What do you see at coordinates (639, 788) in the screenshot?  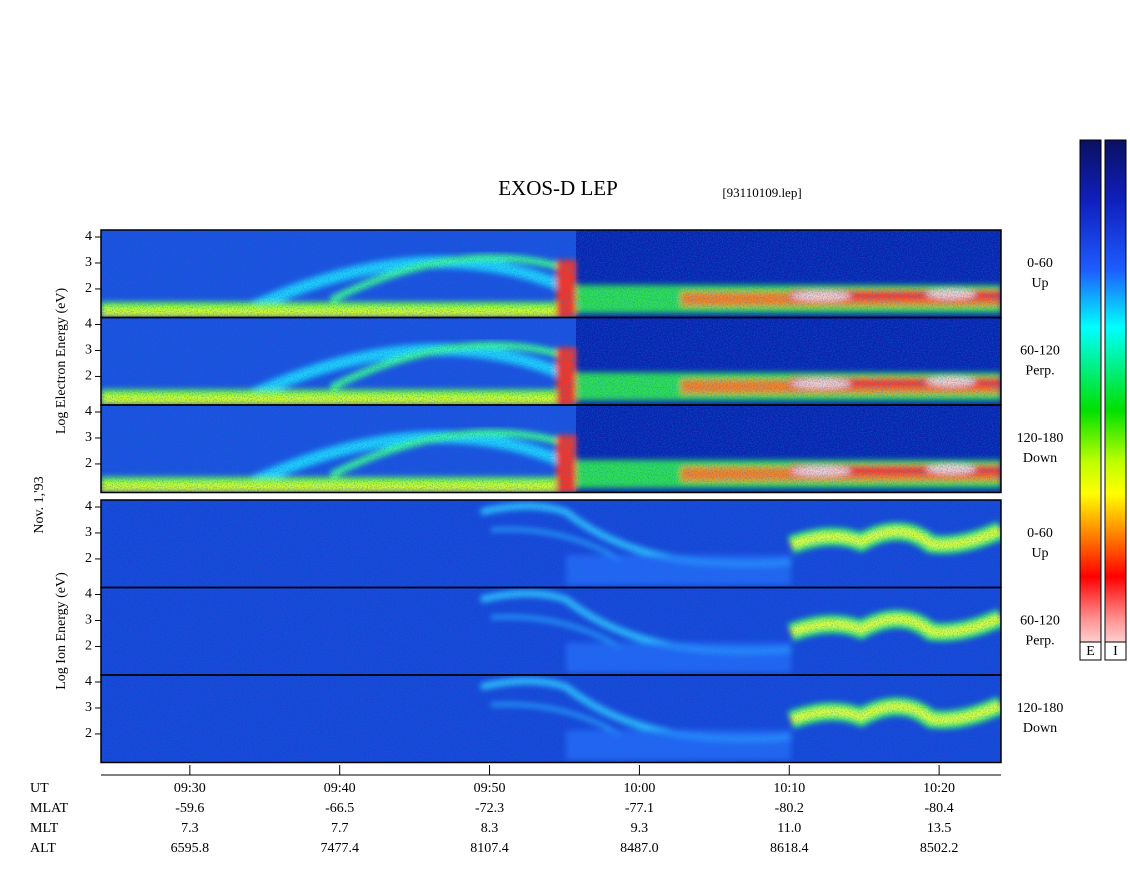 I see `x-tick-label: 10:00` at bounding box center [639, 788].